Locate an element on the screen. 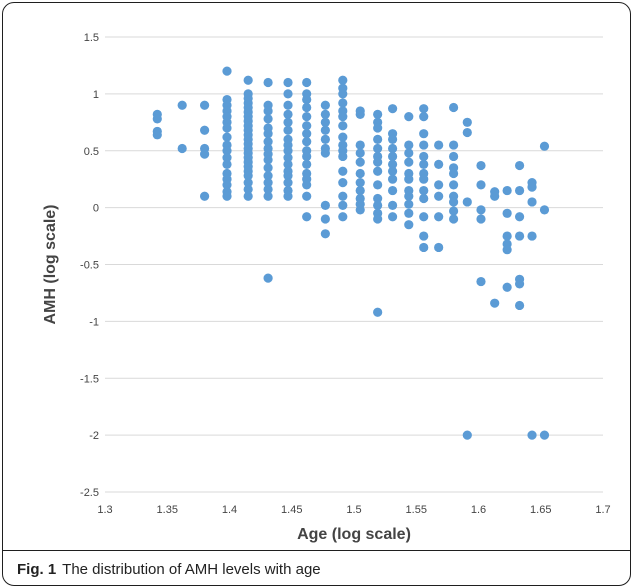 The height and width of the screenshot is (588, 633). x-tick-label: 1.5 is located at coordinates (353, 510).